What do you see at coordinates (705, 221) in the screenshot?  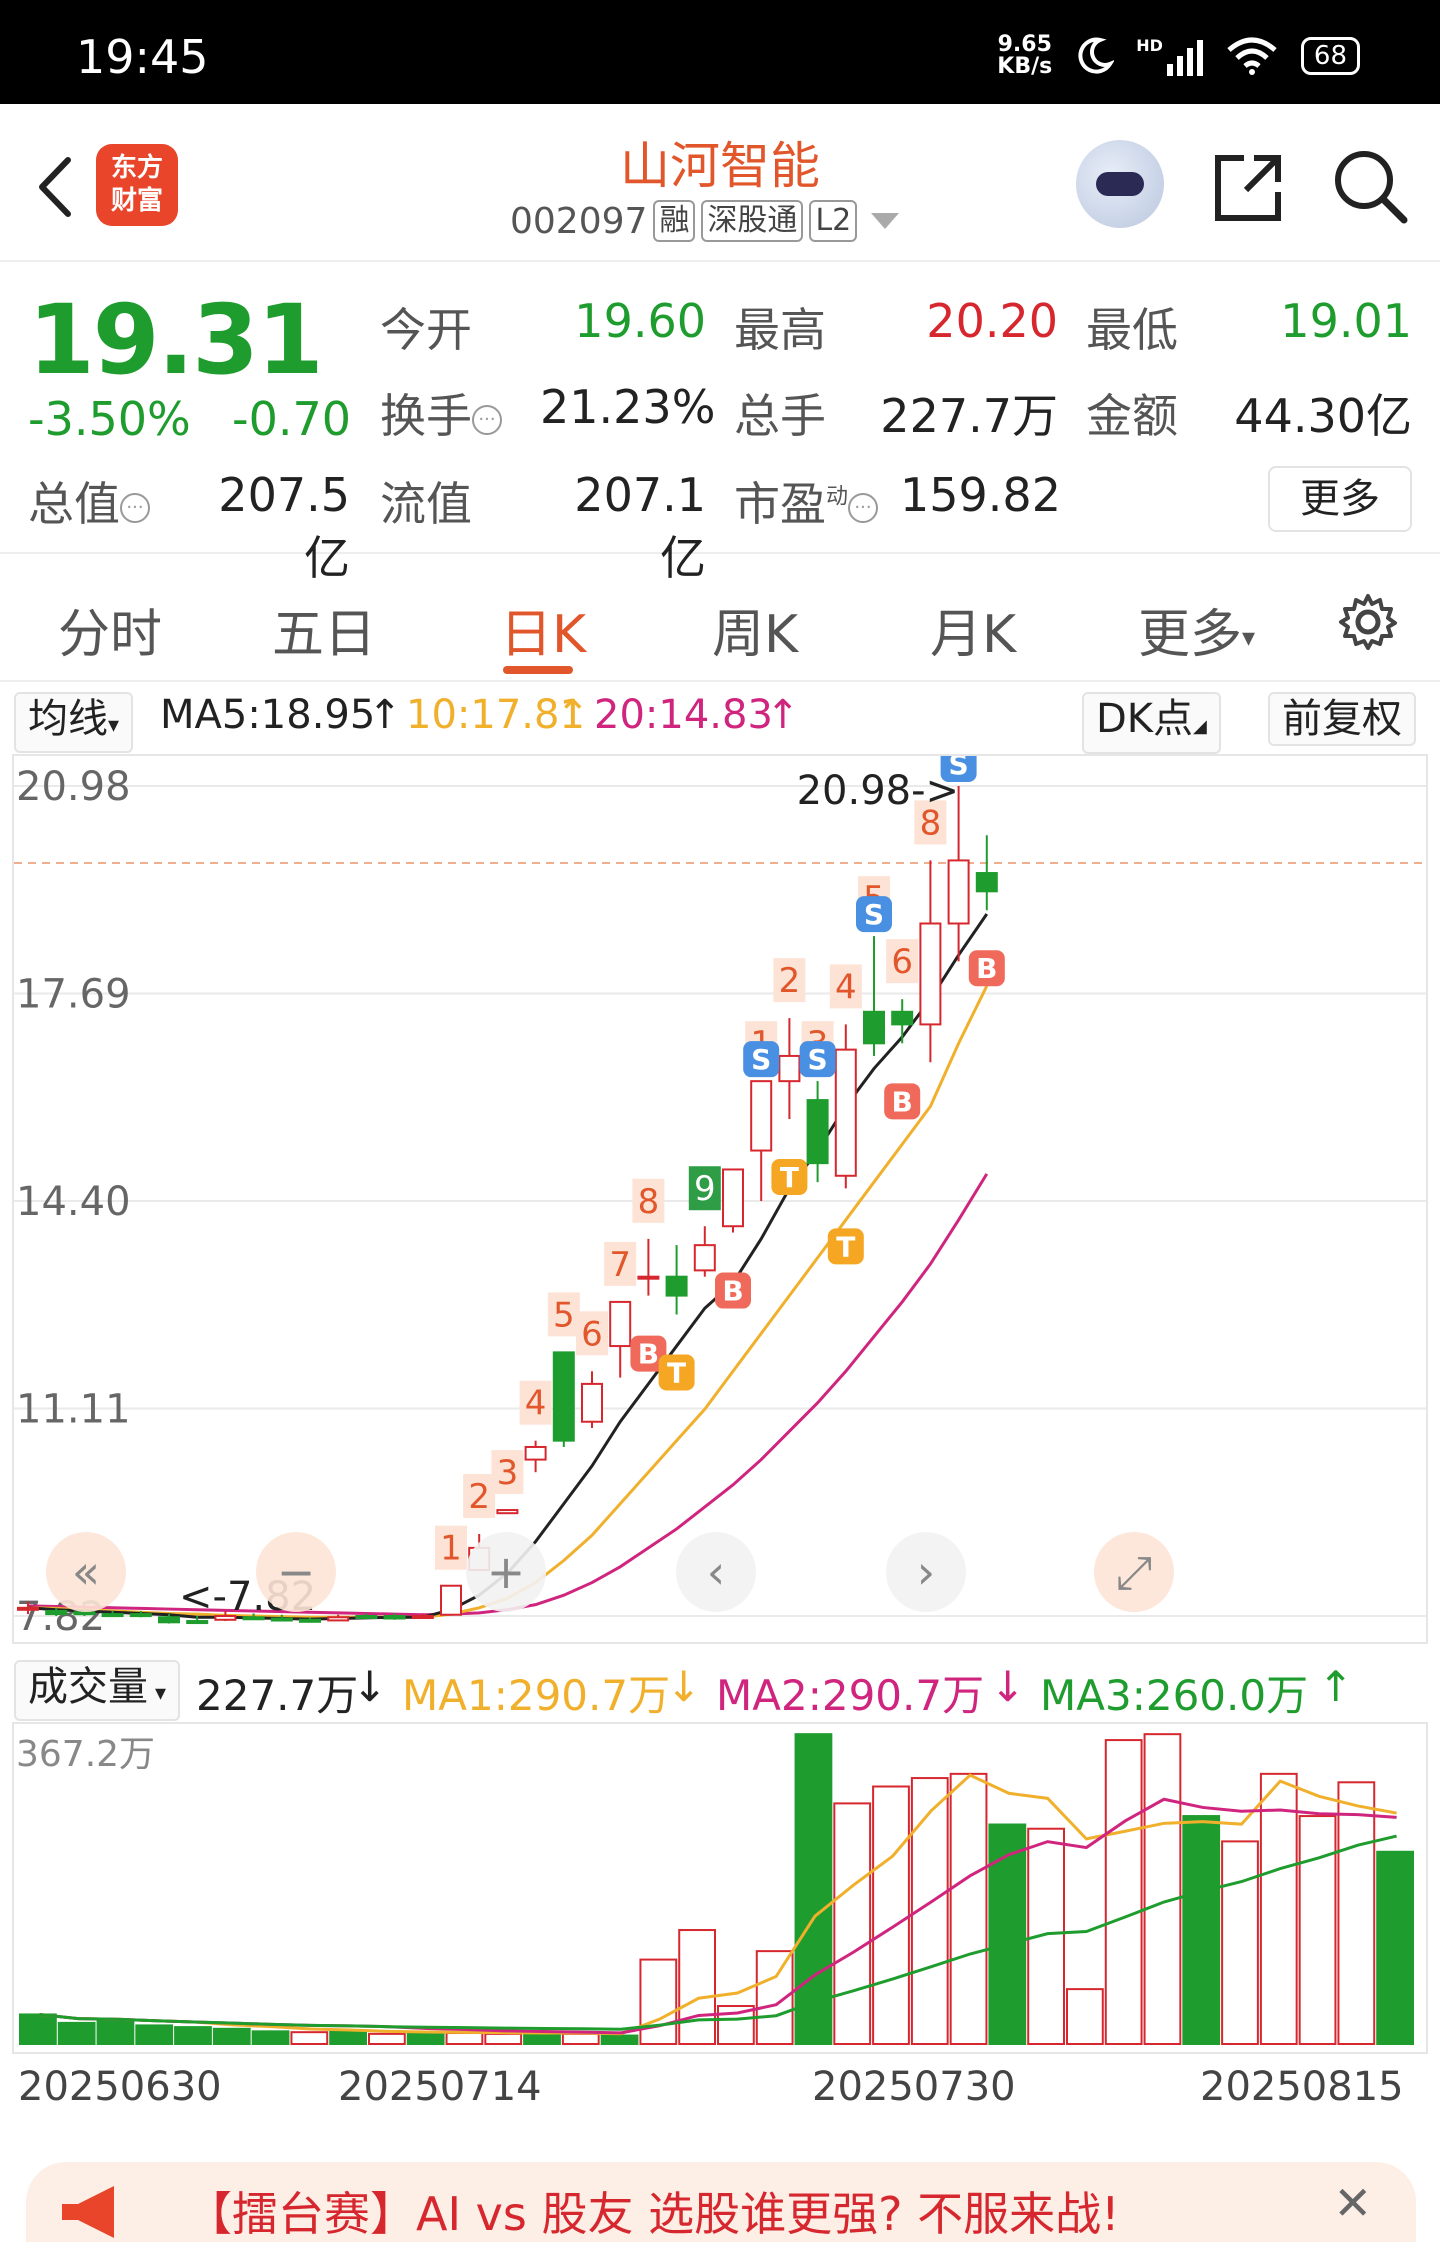 I see `stock-subtitle: 002097 融 深股通 L2` at bounding box center [705, 221].